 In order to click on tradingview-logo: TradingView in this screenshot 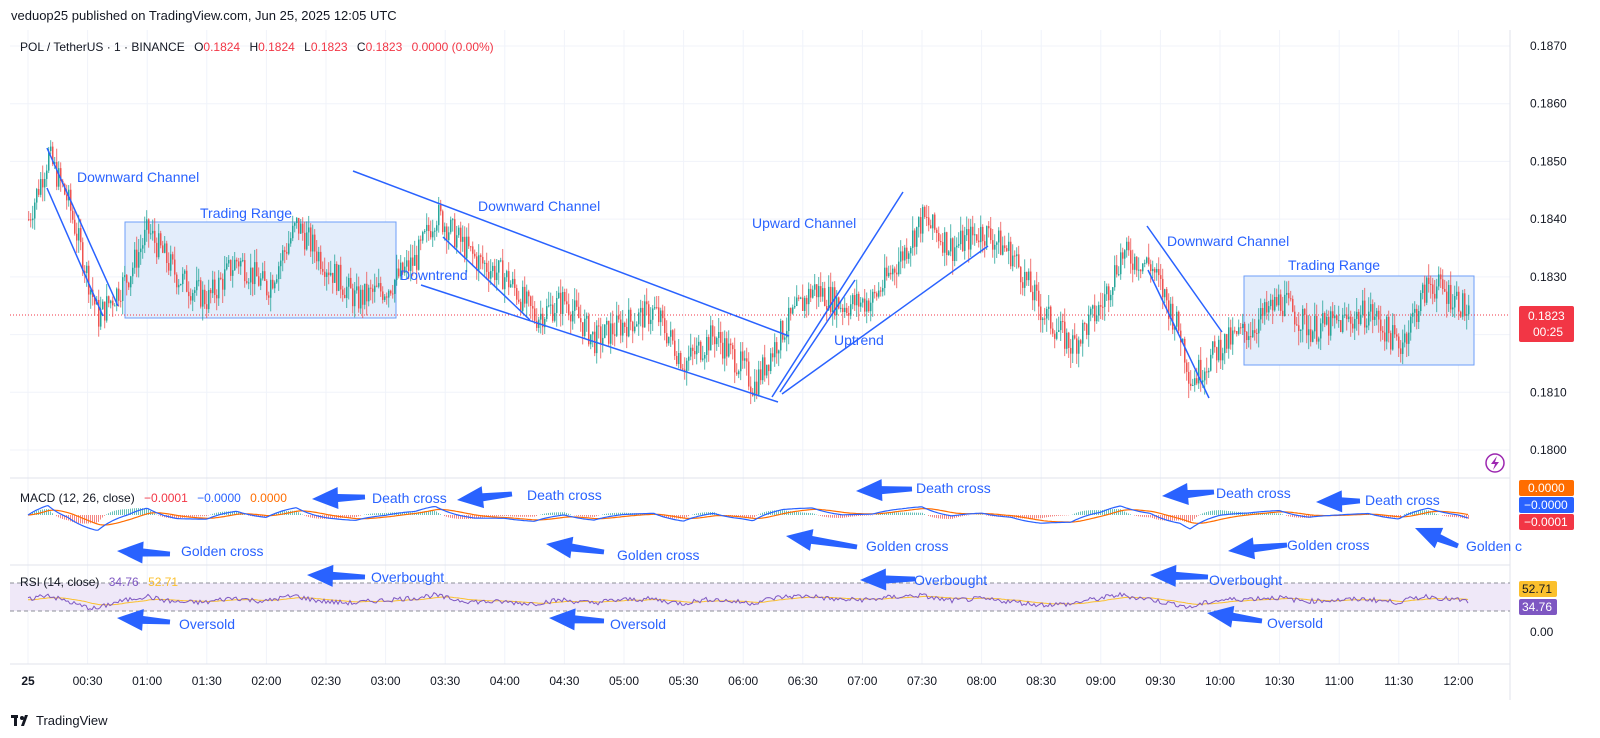, I will do `click(59, 720)`.